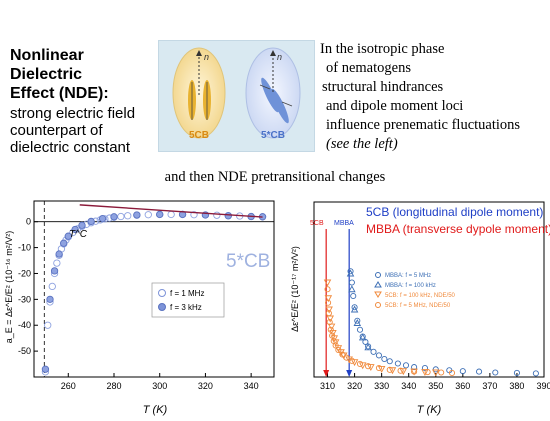 The width and height of the screenshot is (550, 421). I want to click on x-tick-label: 300, so click(159, 386).